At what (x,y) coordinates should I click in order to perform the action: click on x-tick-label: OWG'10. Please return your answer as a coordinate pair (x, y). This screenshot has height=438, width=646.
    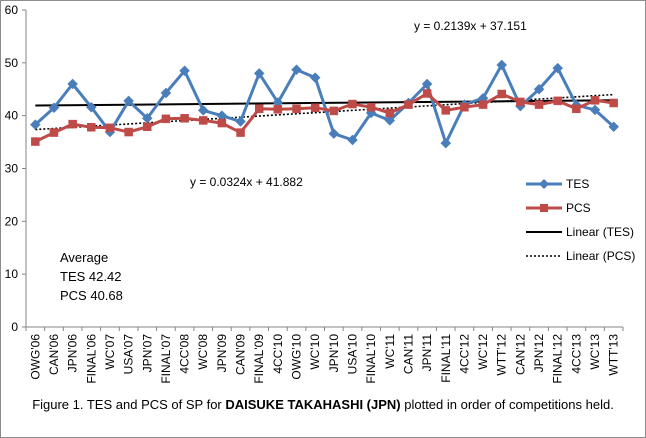
    Looking at the image, I should click on (297, 357).